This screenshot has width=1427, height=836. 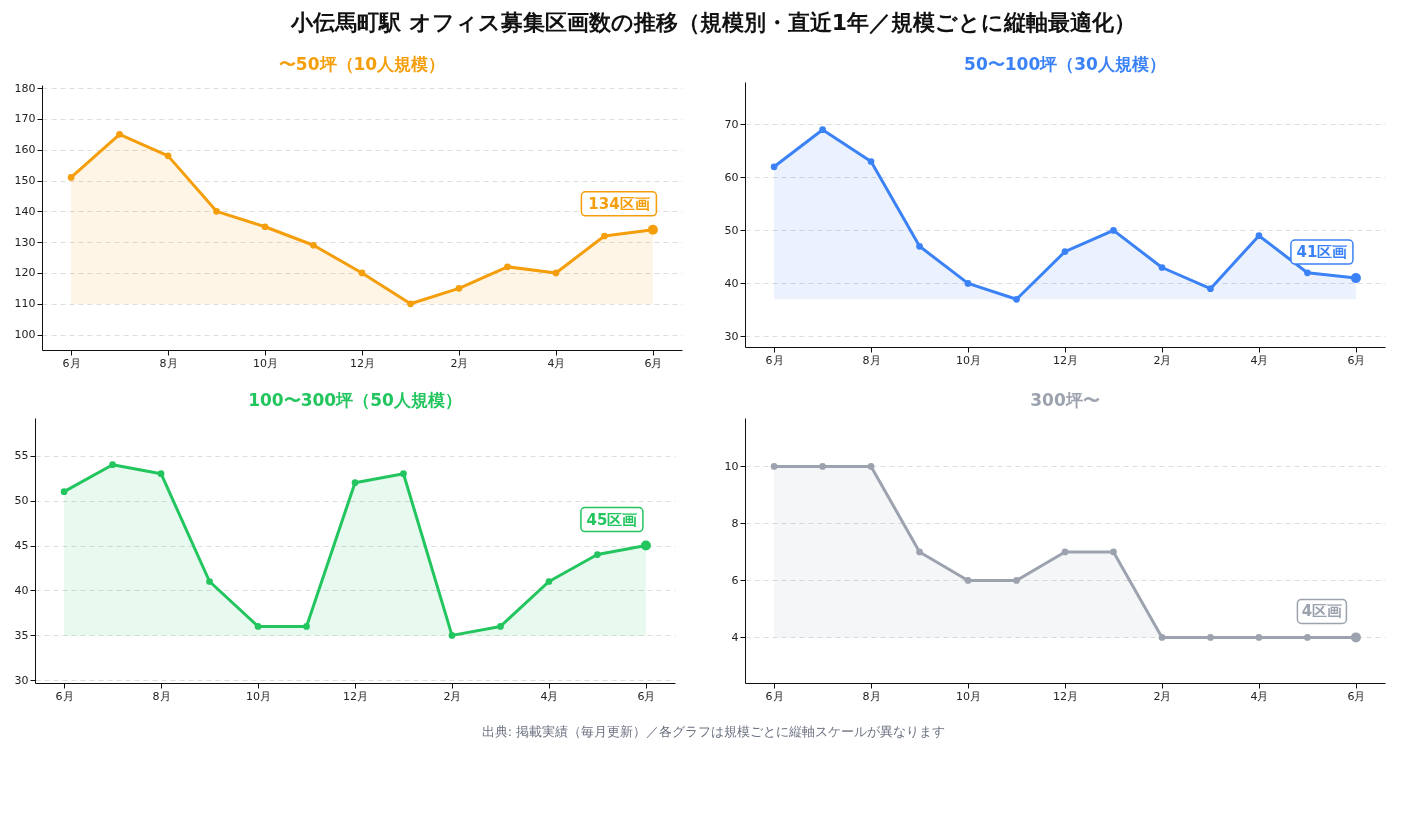 What do you see at coordinates (25, 181) in the screenshot?
I see `y-tick-label: 150` at bounding box center [25, 181].